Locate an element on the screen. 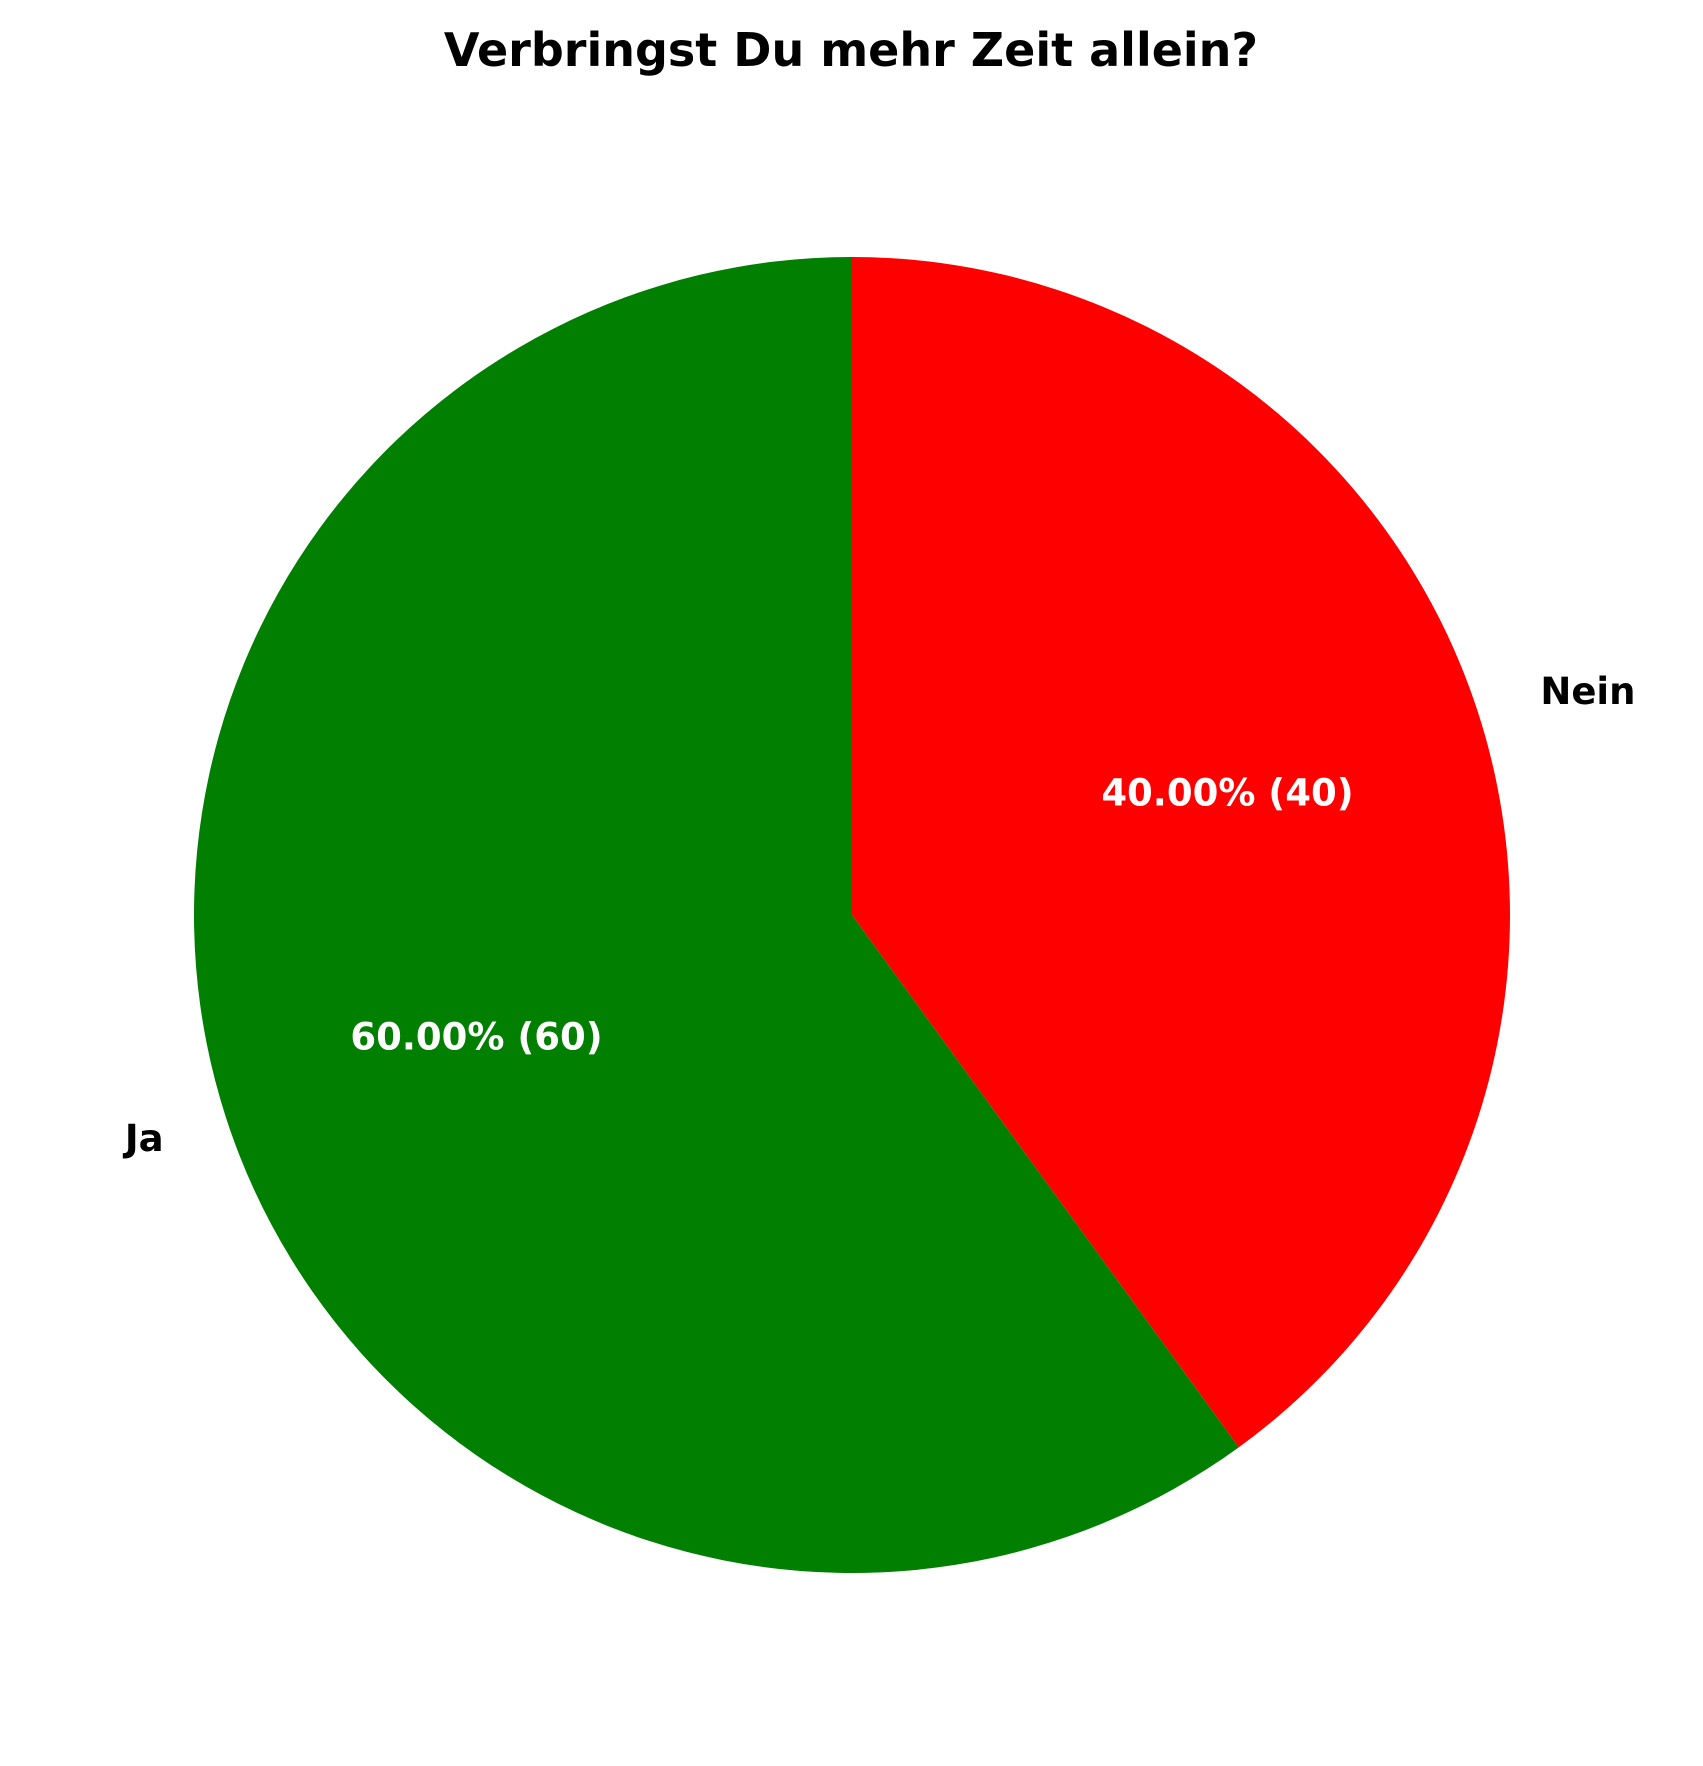 The height and width of the screenshot is (1766, 1703). chart-title: Verbringst Du mehr Zeit allein? is located at coordinates (851, 50).